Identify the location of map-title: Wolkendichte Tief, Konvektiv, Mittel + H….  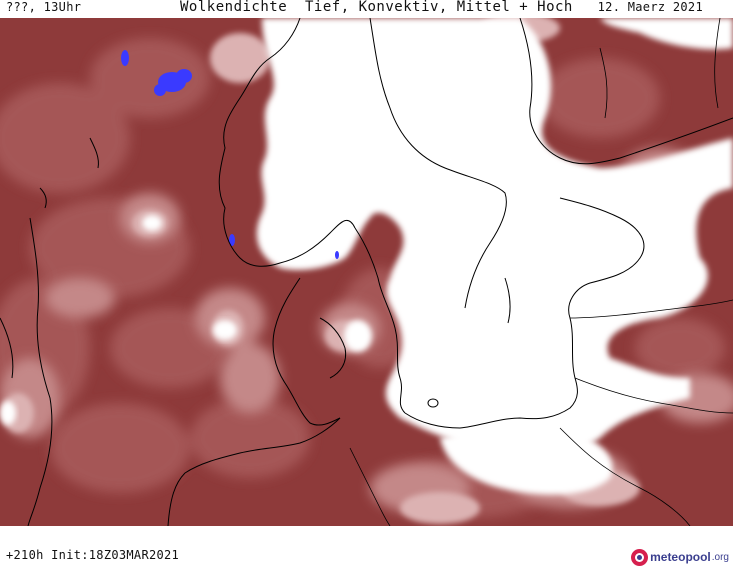
(376, 7).